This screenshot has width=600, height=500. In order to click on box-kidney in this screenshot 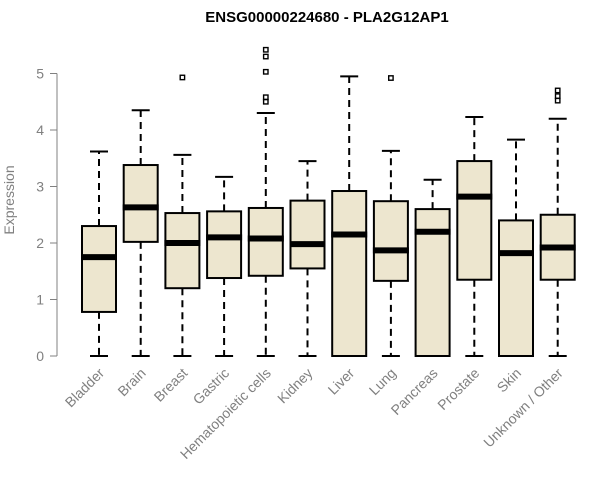, I will do `click(307, 258)`.